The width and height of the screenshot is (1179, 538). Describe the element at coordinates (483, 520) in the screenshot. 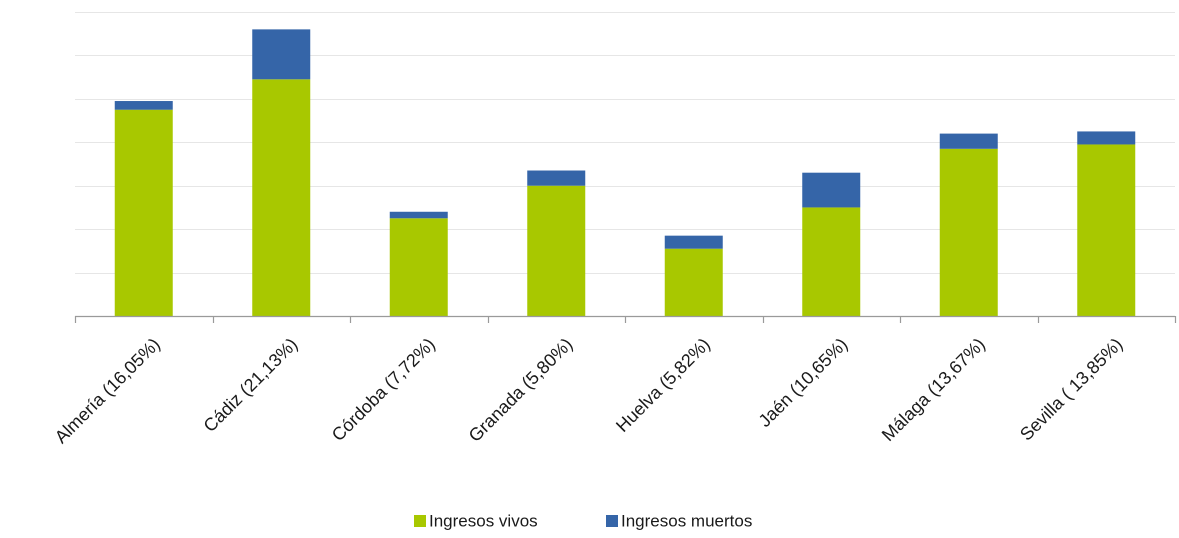

I see `legend-label-ingresos-vivos: Ingresos vivos` at that location.